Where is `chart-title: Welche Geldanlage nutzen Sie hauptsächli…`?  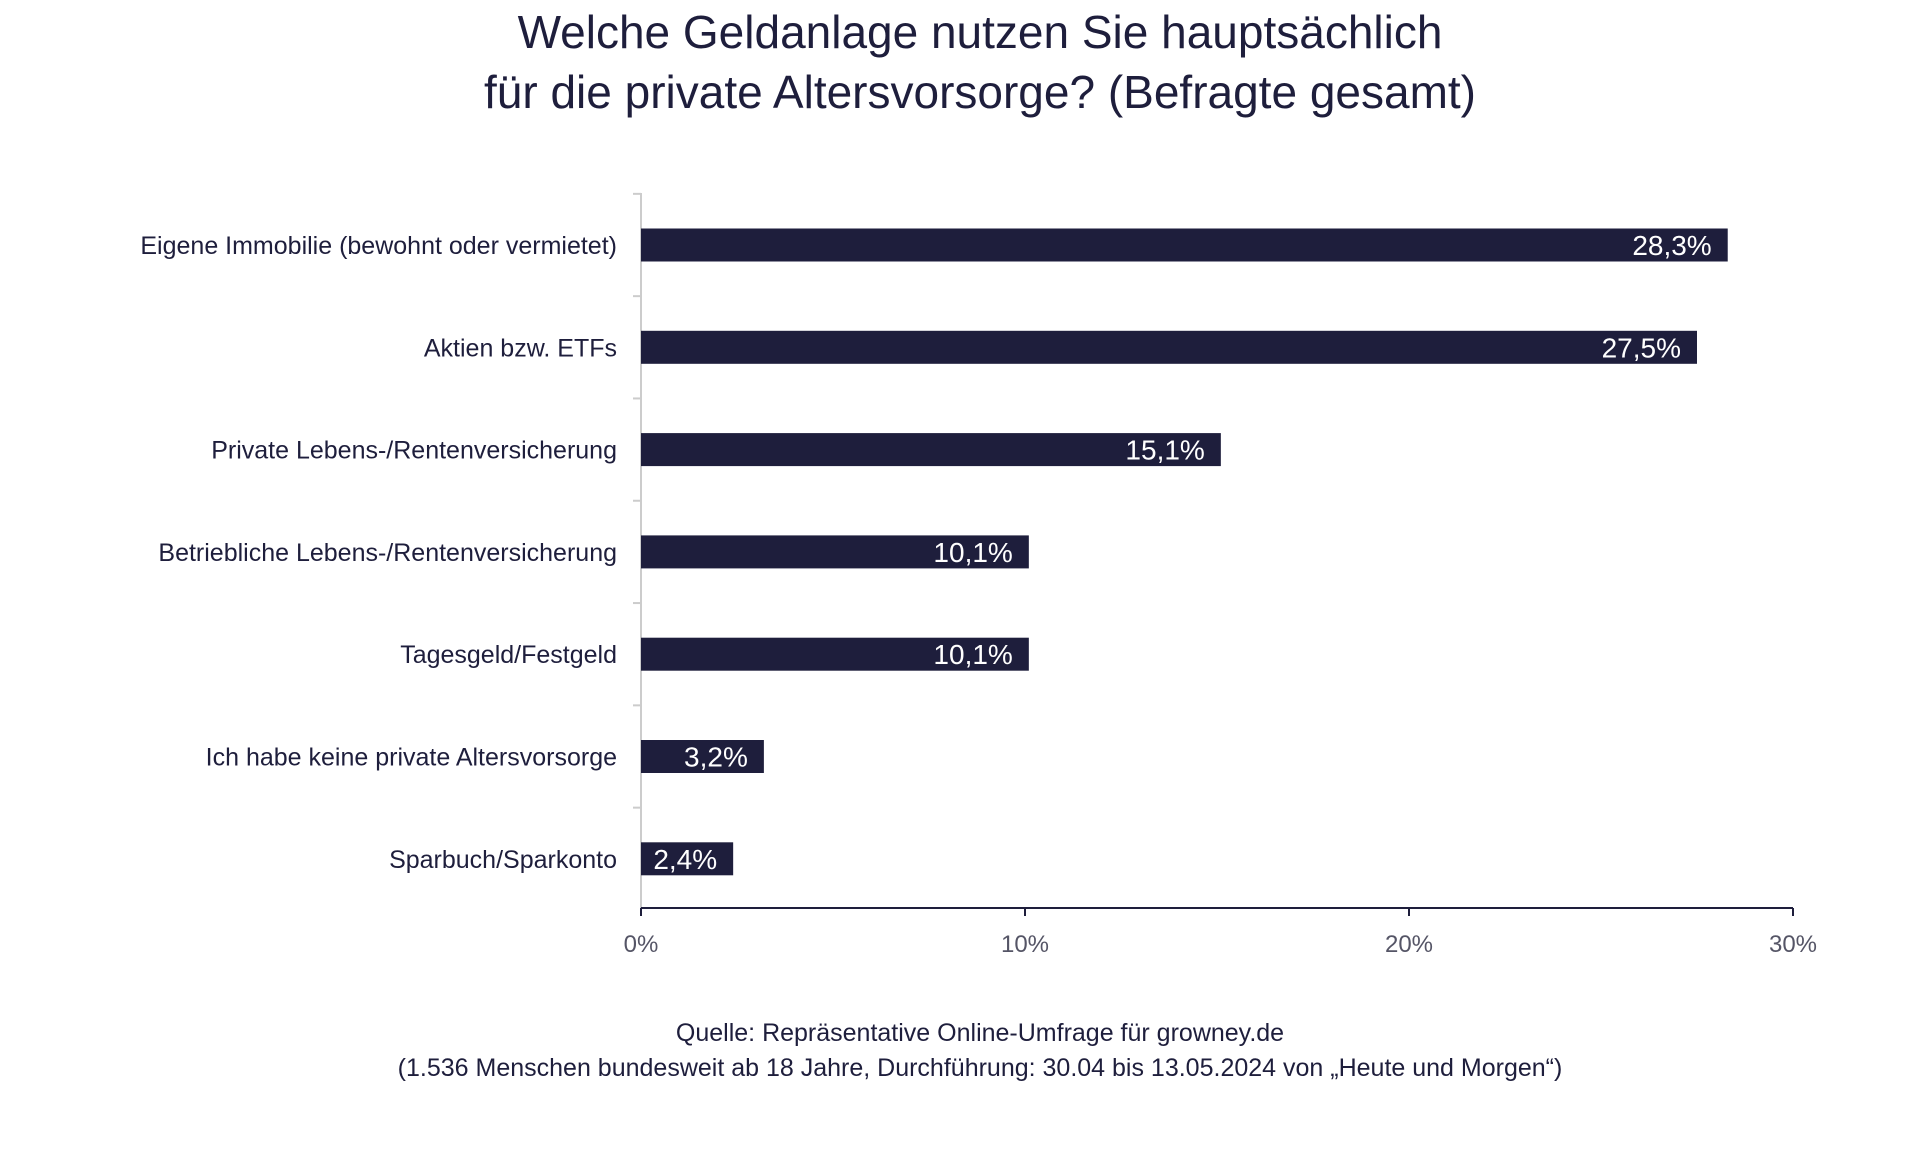 chart-title: Welche Geldanlage nutzen Sie hauptsächli… is located at coordinates (960, 62).